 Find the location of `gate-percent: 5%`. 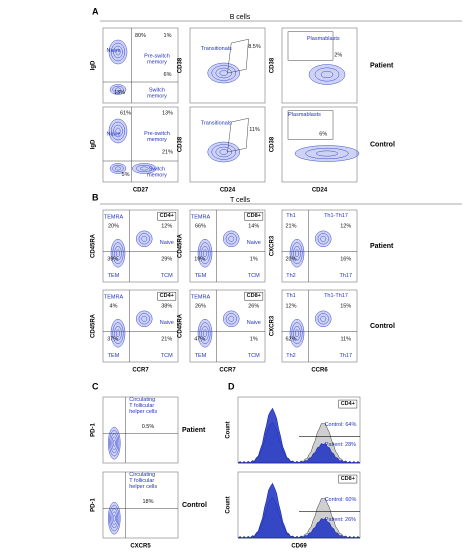

gate-percent: 5% is located at coordinates (126, 175).